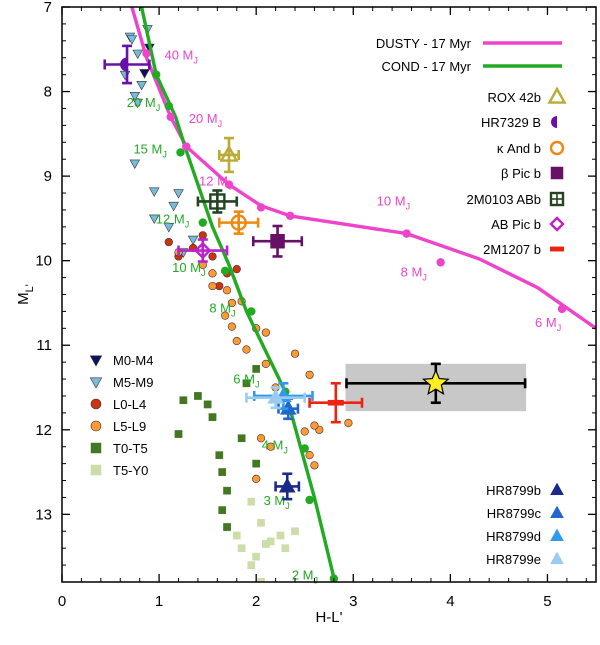 The height and width of the screenshot is (645, 600). What do you see at coordinates (450, 601) in the screenshot?
I see `x-tick-label-4: 4` at bounding box center [450, 601].